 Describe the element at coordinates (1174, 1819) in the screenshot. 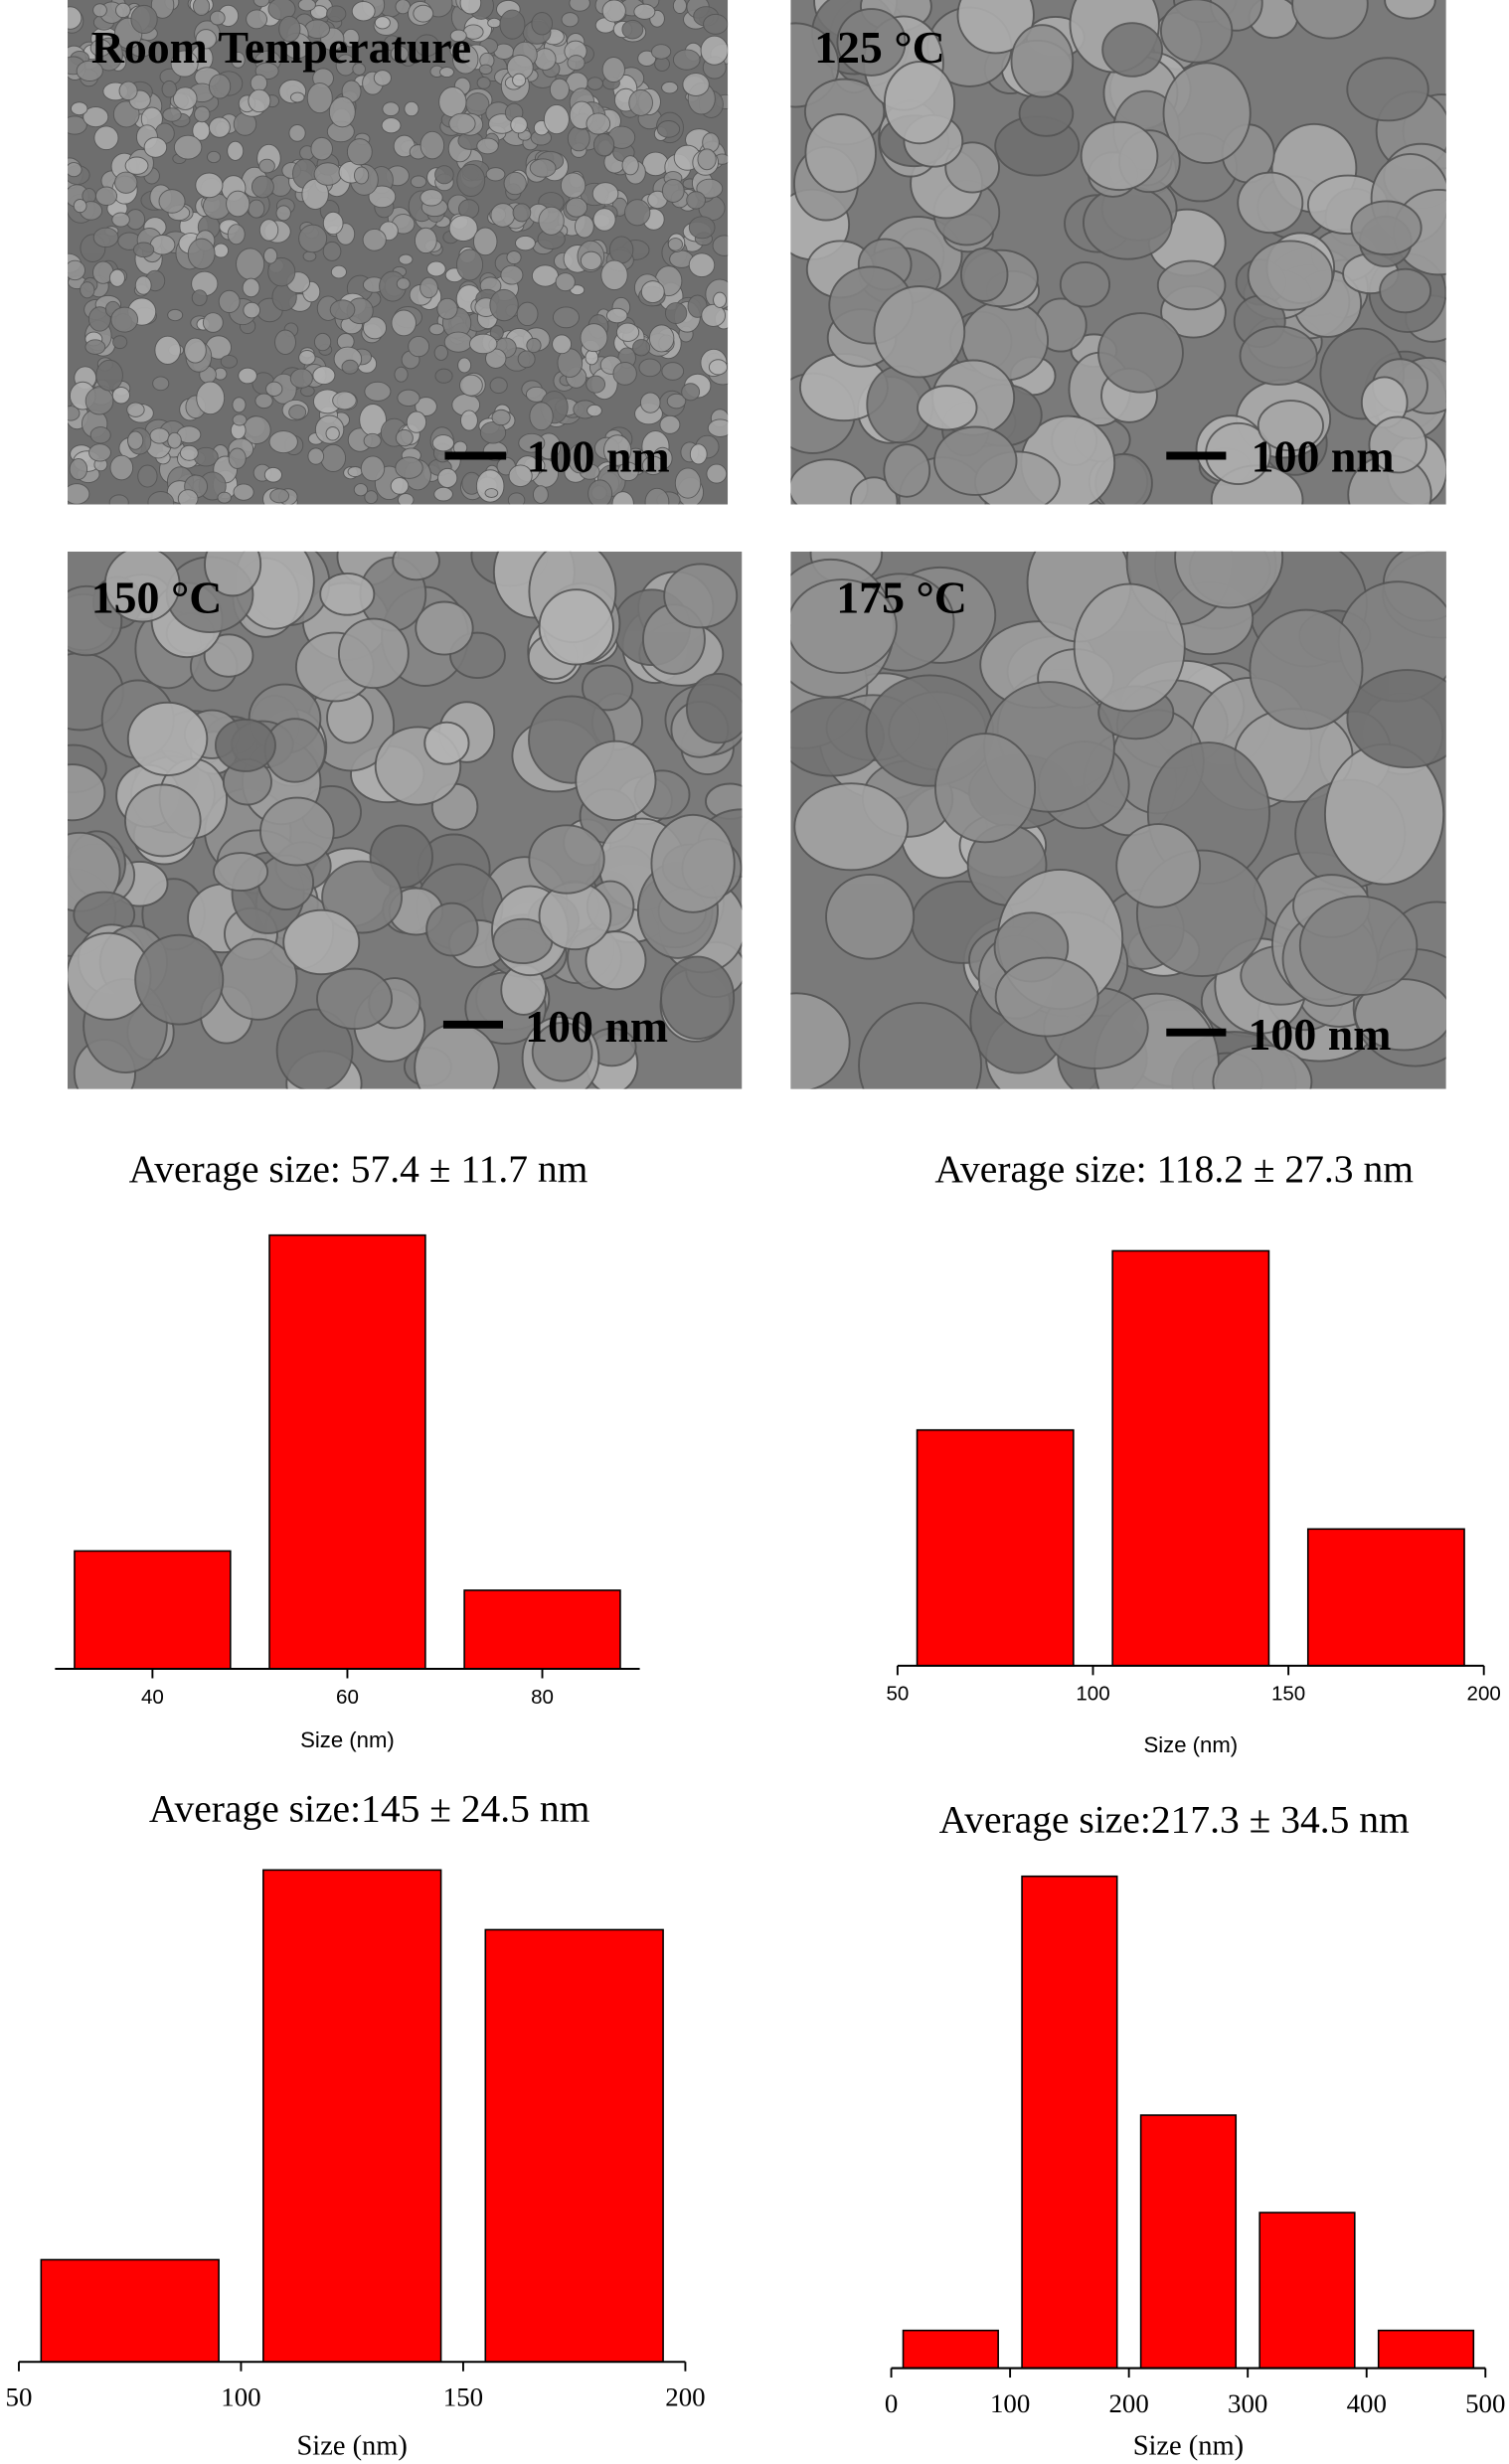

I see `chart-title: Average size:217.3 ± 34.5 nm` at that location.